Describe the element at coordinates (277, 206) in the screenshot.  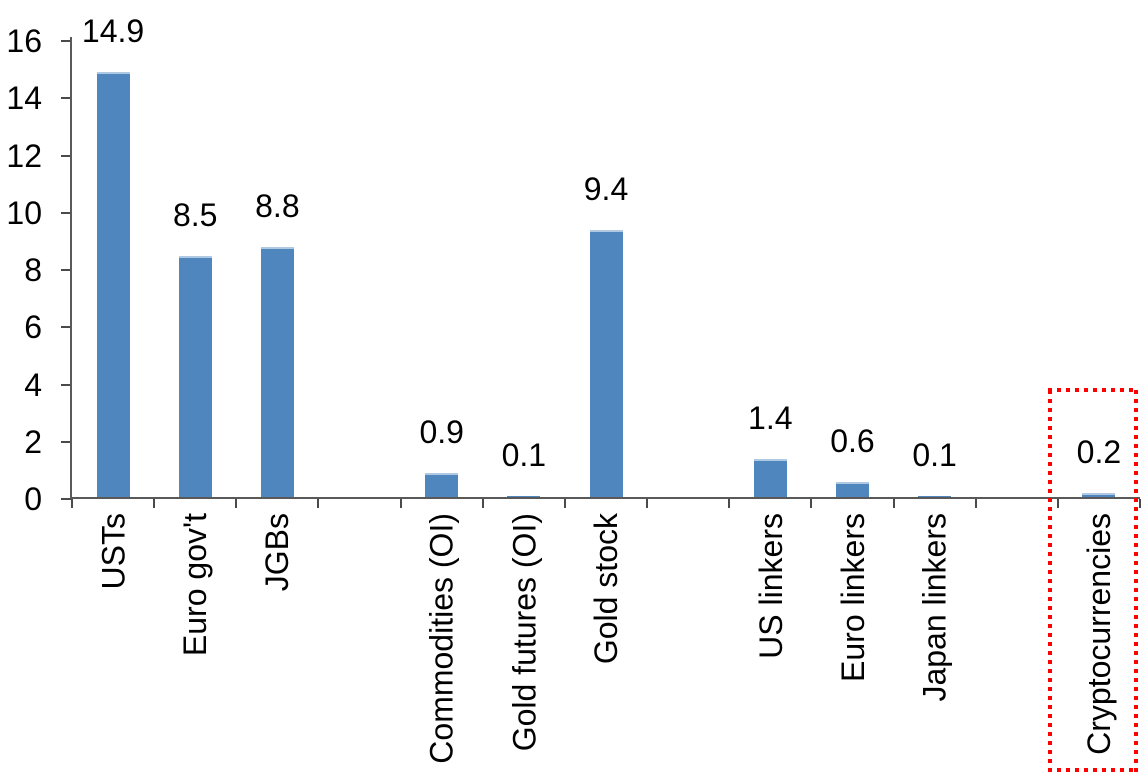
I see `bar-value-label: 8.8` at that location.